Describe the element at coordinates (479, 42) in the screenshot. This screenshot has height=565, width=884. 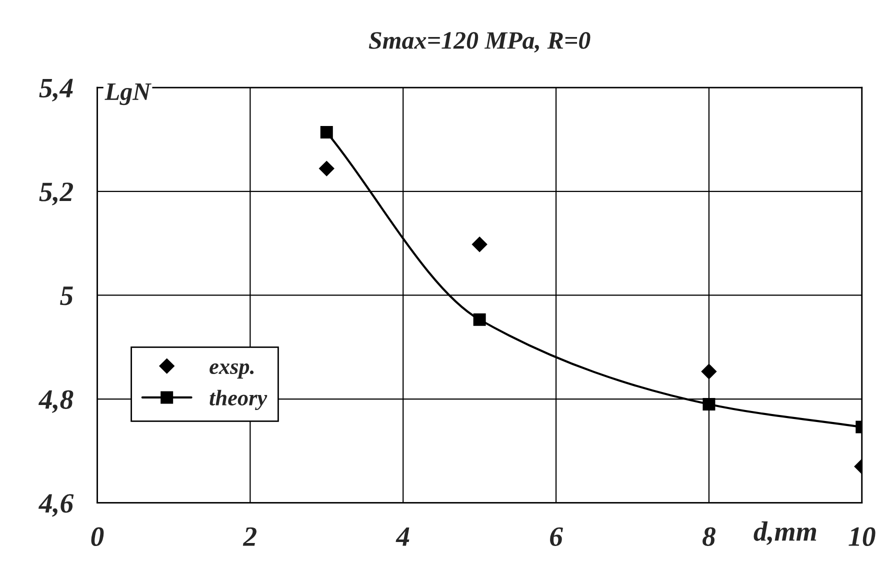
I see `chart-title: Smax=120 MPa, R=0` at that location.